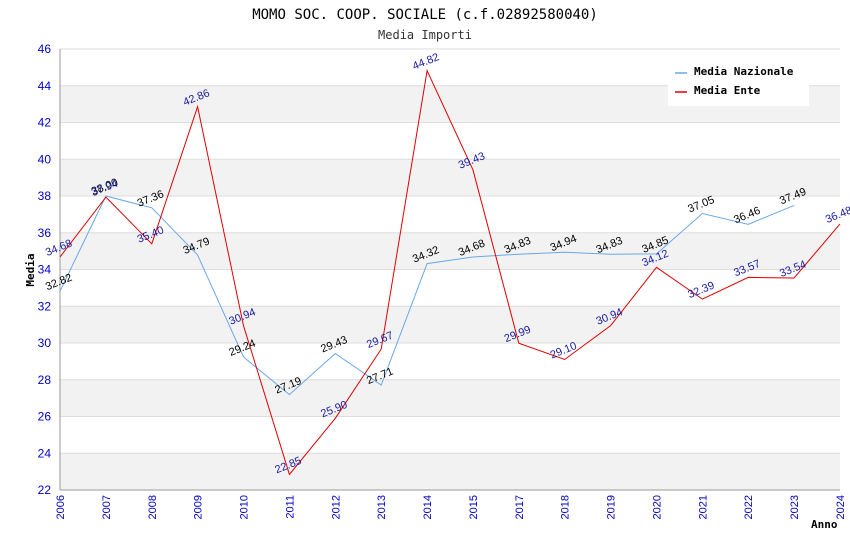  Describe the element at coordinates (45, 49) in the screenshot. I see `y-tick-label: 46` at that location.